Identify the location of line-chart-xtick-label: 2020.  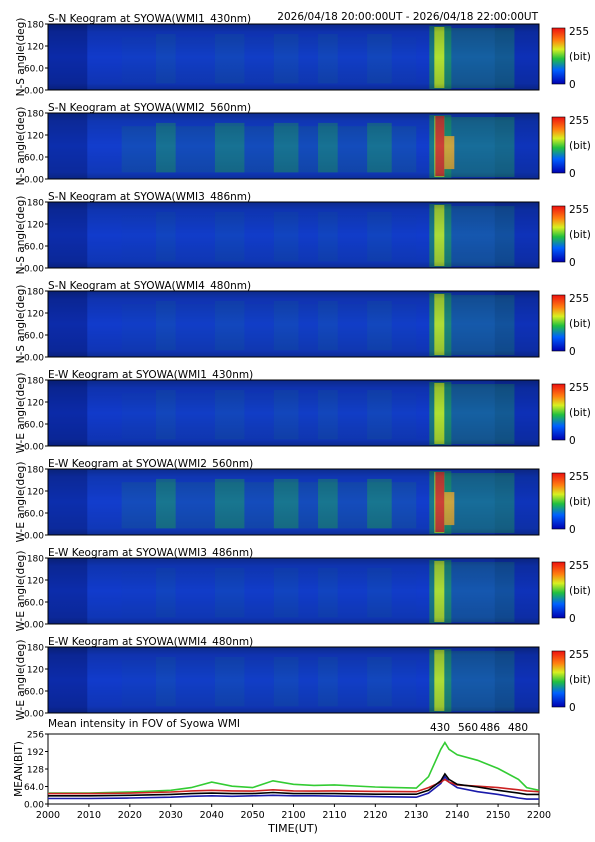
(130, 815).